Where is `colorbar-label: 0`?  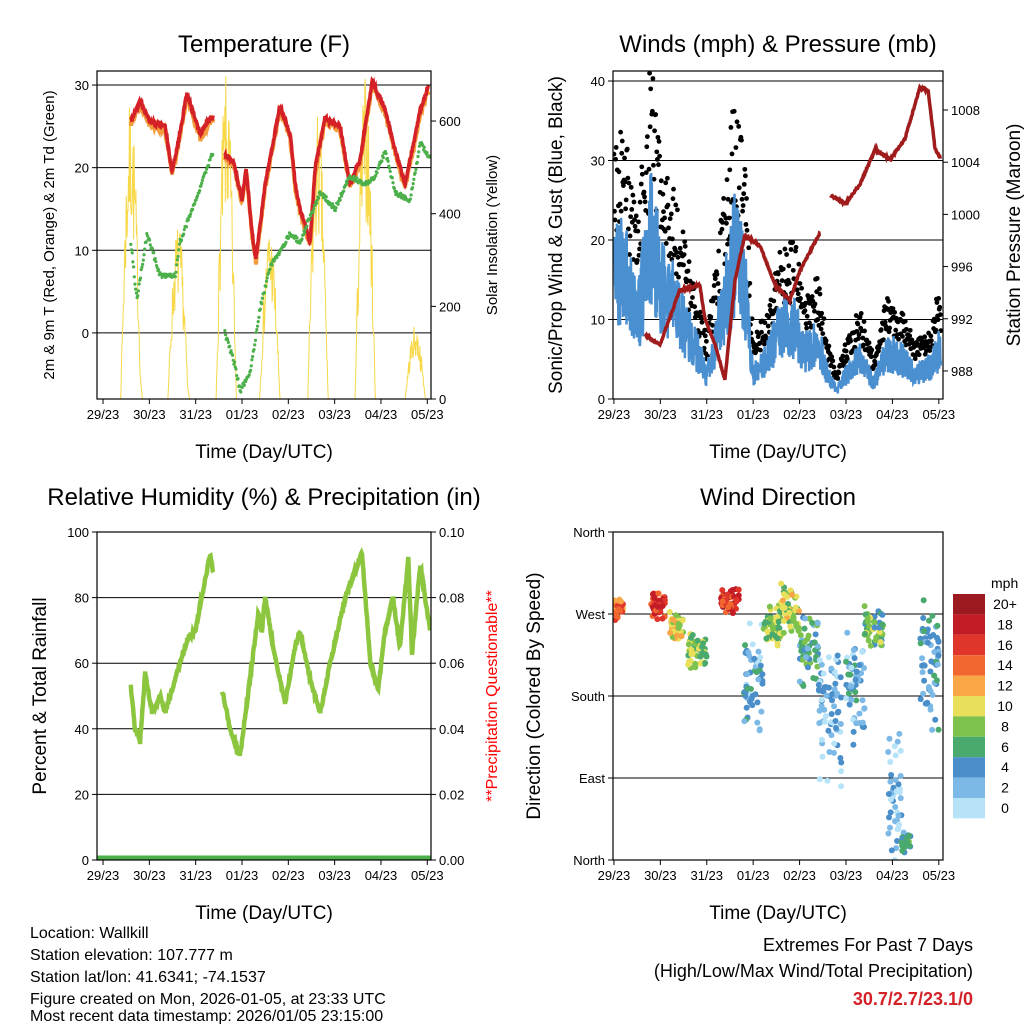
colorbar-label: 0 is located at coordinates (1005, 808).